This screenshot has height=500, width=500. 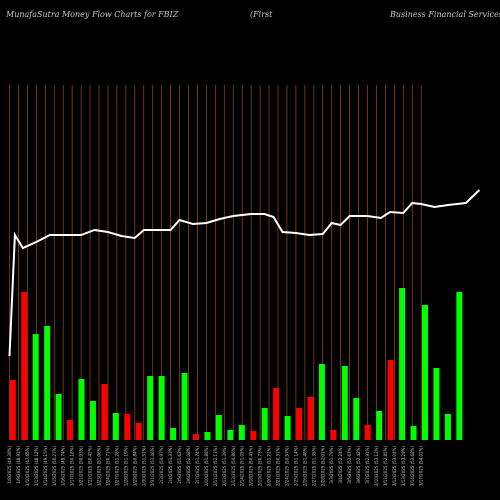 I want to click on x-tick-label: 2/13/2025 (50.86%), so click(x=233, y=466).